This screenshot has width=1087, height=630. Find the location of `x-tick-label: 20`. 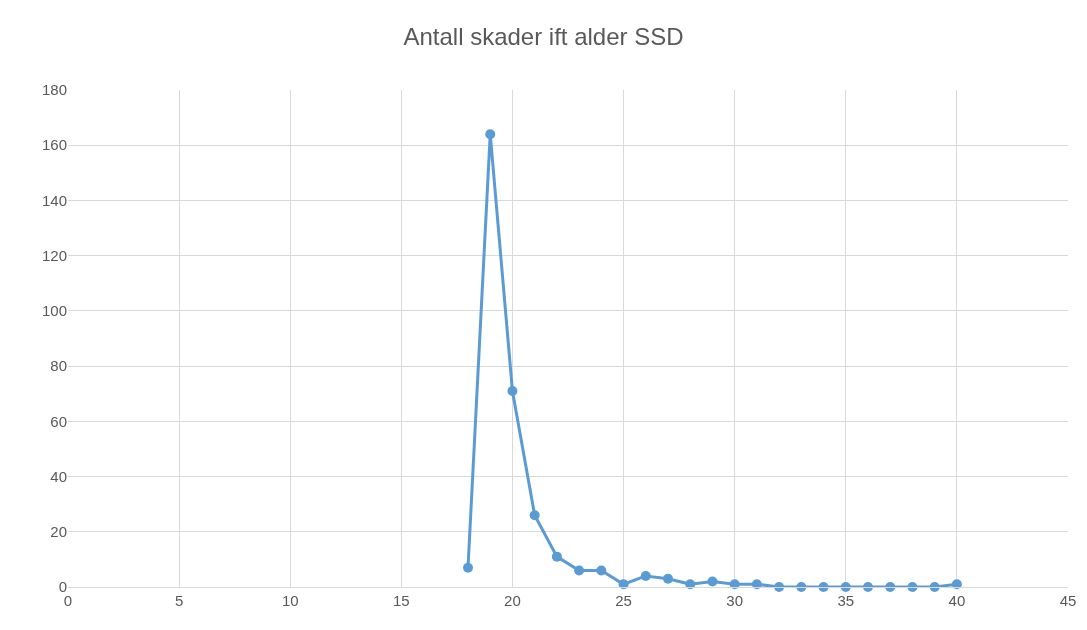

x-tick-label: 20 is located at coordinates (512, 600).